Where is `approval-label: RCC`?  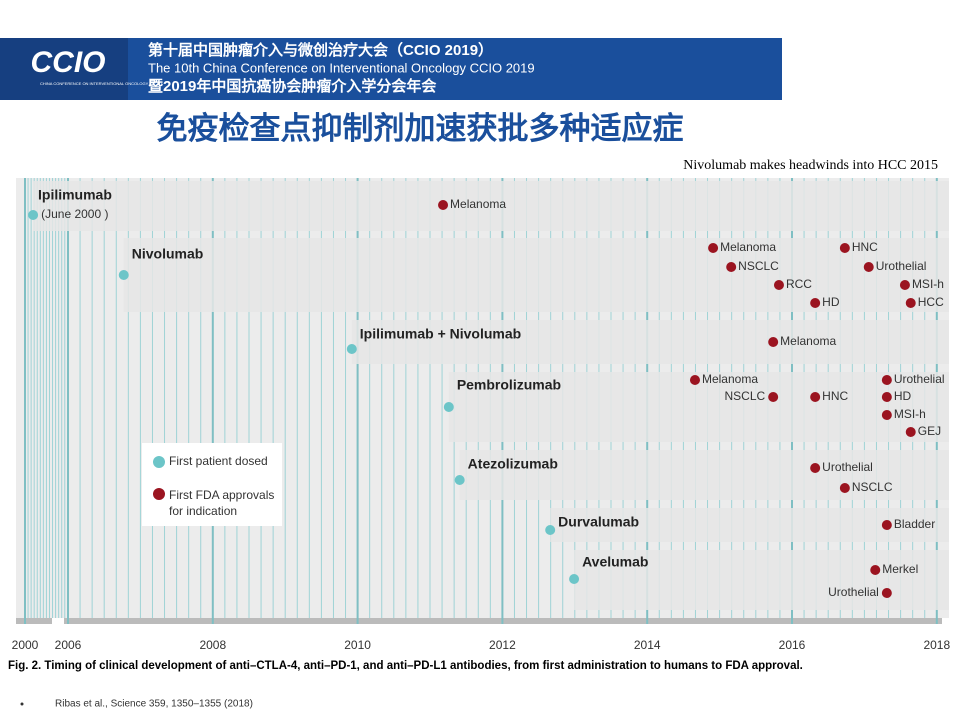
approval-label: RCC is located at coordinates (799, 284).